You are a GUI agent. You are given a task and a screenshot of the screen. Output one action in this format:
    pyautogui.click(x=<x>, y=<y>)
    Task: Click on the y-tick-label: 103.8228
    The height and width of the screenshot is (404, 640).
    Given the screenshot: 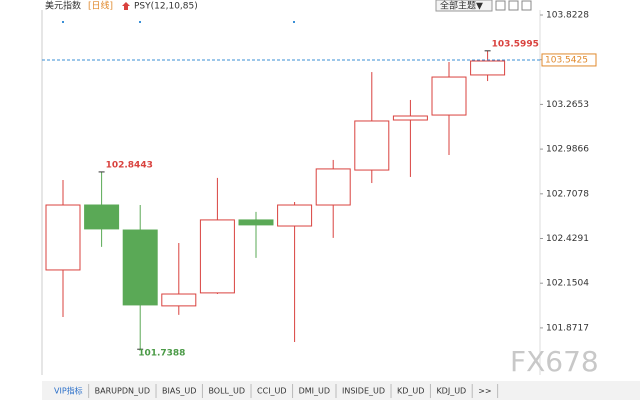 What is the action you would take?
    pyautogui.click(x=567, y=16)
    